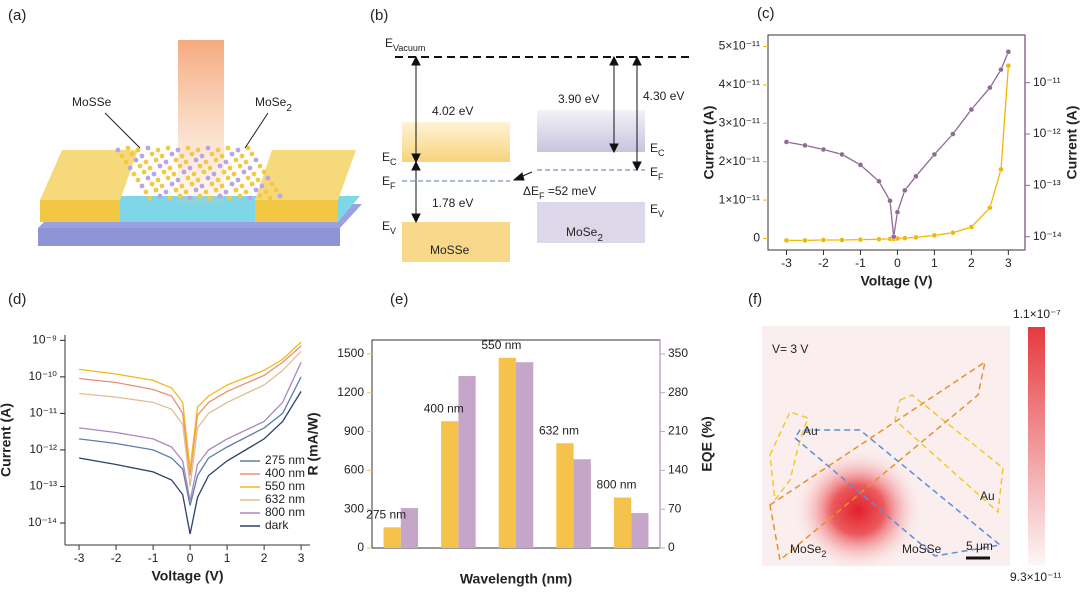  Describe the element at coordinates (707, 443) in the screenshot. I see `y2-axis-title: EQE (%)` at that location.